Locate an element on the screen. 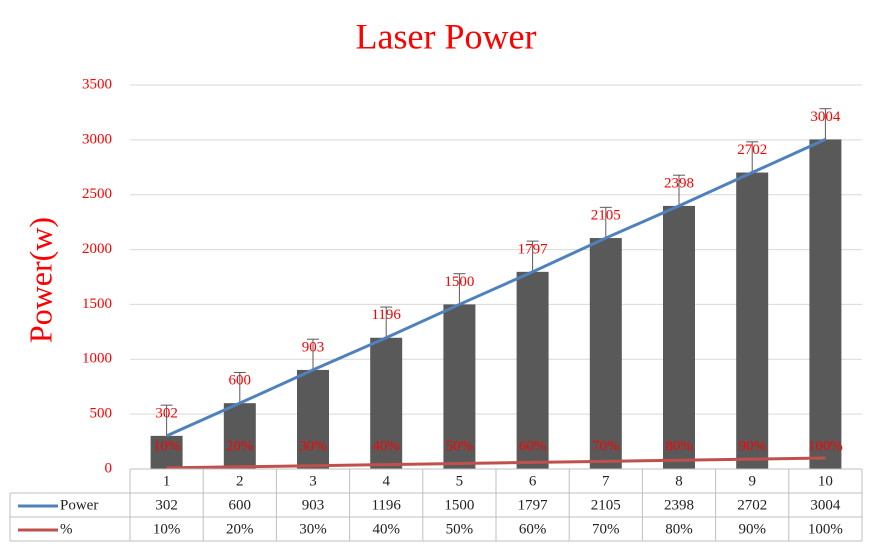 The image size is (893, 557). data-label: 302 is located at coordinates (166, 413).